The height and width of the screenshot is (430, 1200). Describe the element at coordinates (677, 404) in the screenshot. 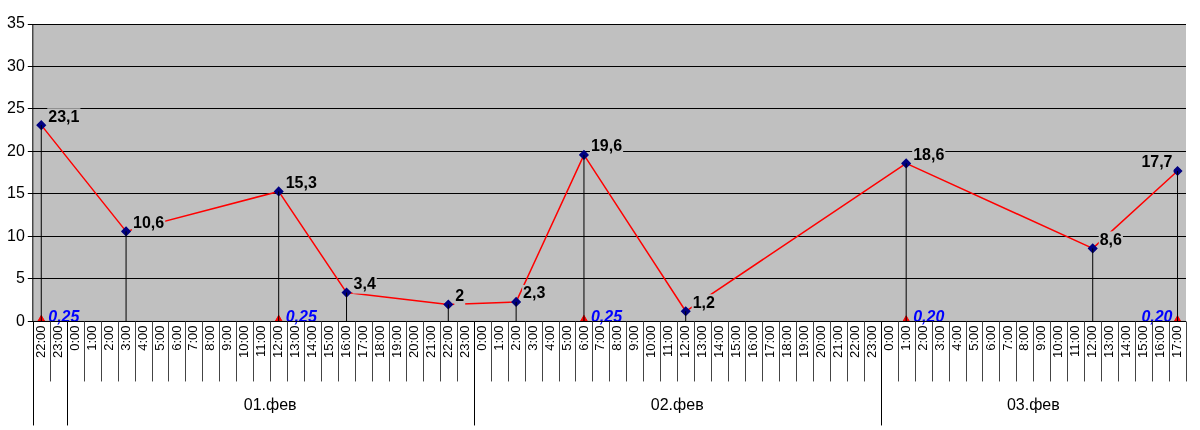

I see `text: 02.фев` at that location.